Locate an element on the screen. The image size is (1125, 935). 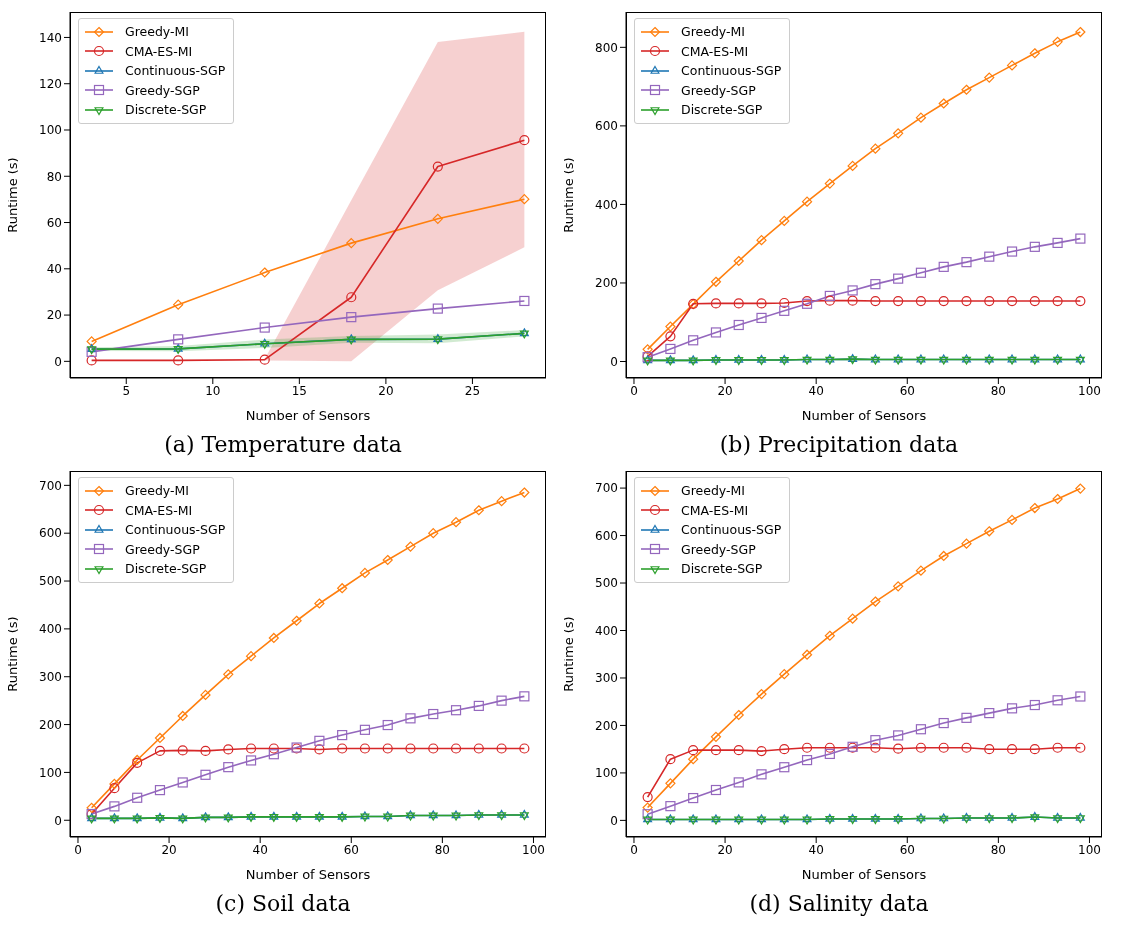
y-tick-label: 140 is located at coordinates (50, 37).